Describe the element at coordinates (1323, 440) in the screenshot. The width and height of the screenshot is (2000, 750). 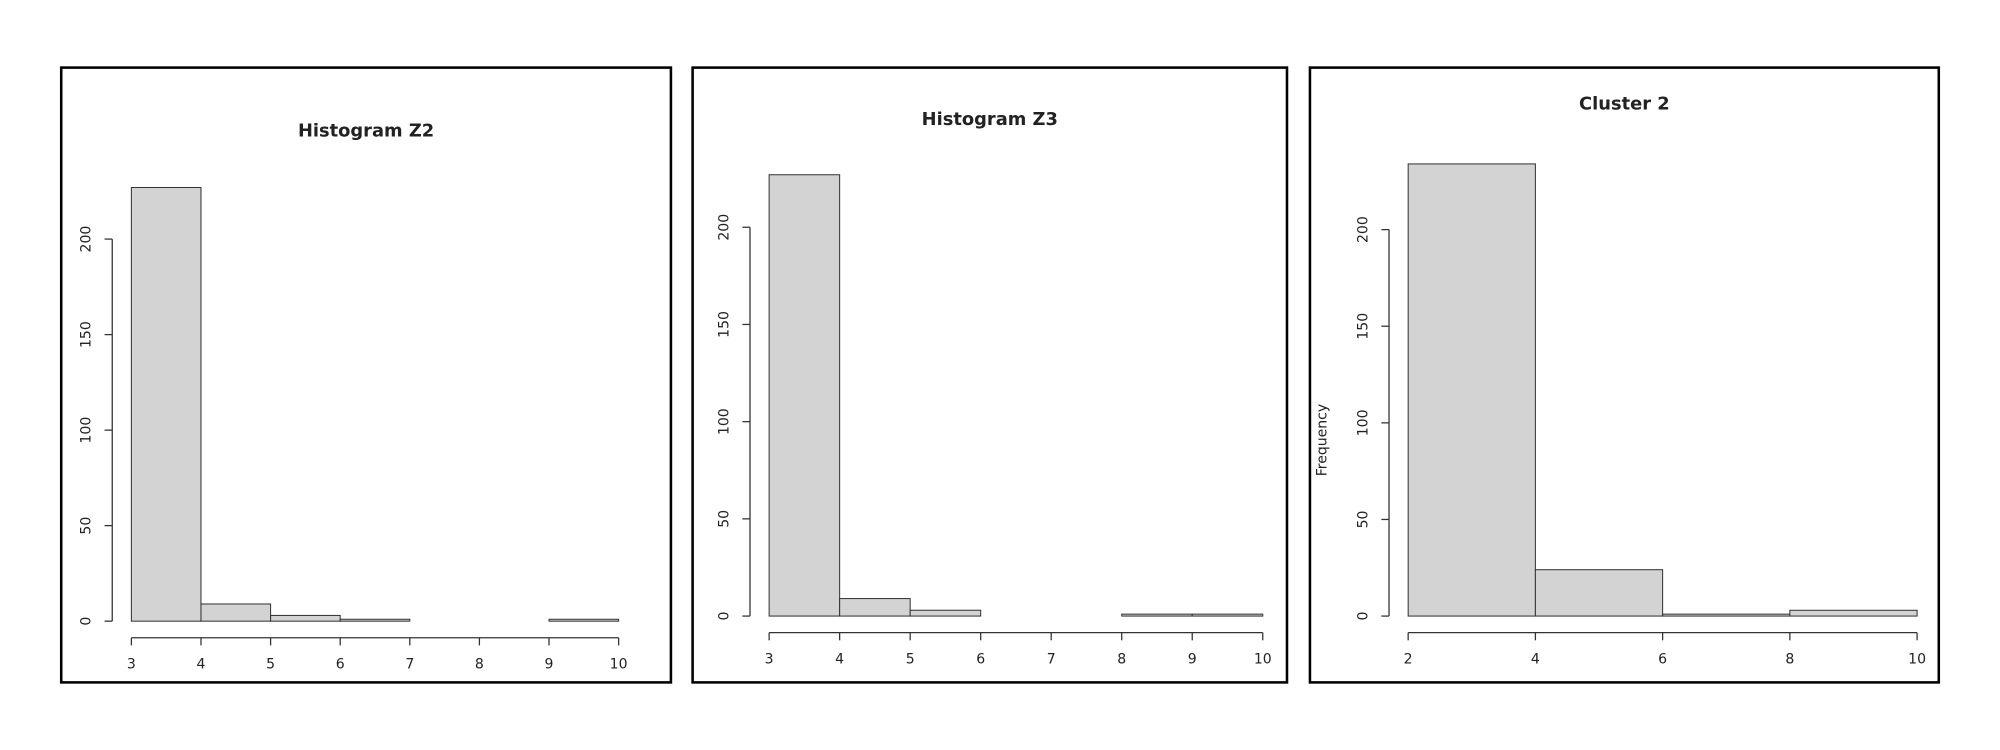
I see `y-axis-label: Frequency` at that location.